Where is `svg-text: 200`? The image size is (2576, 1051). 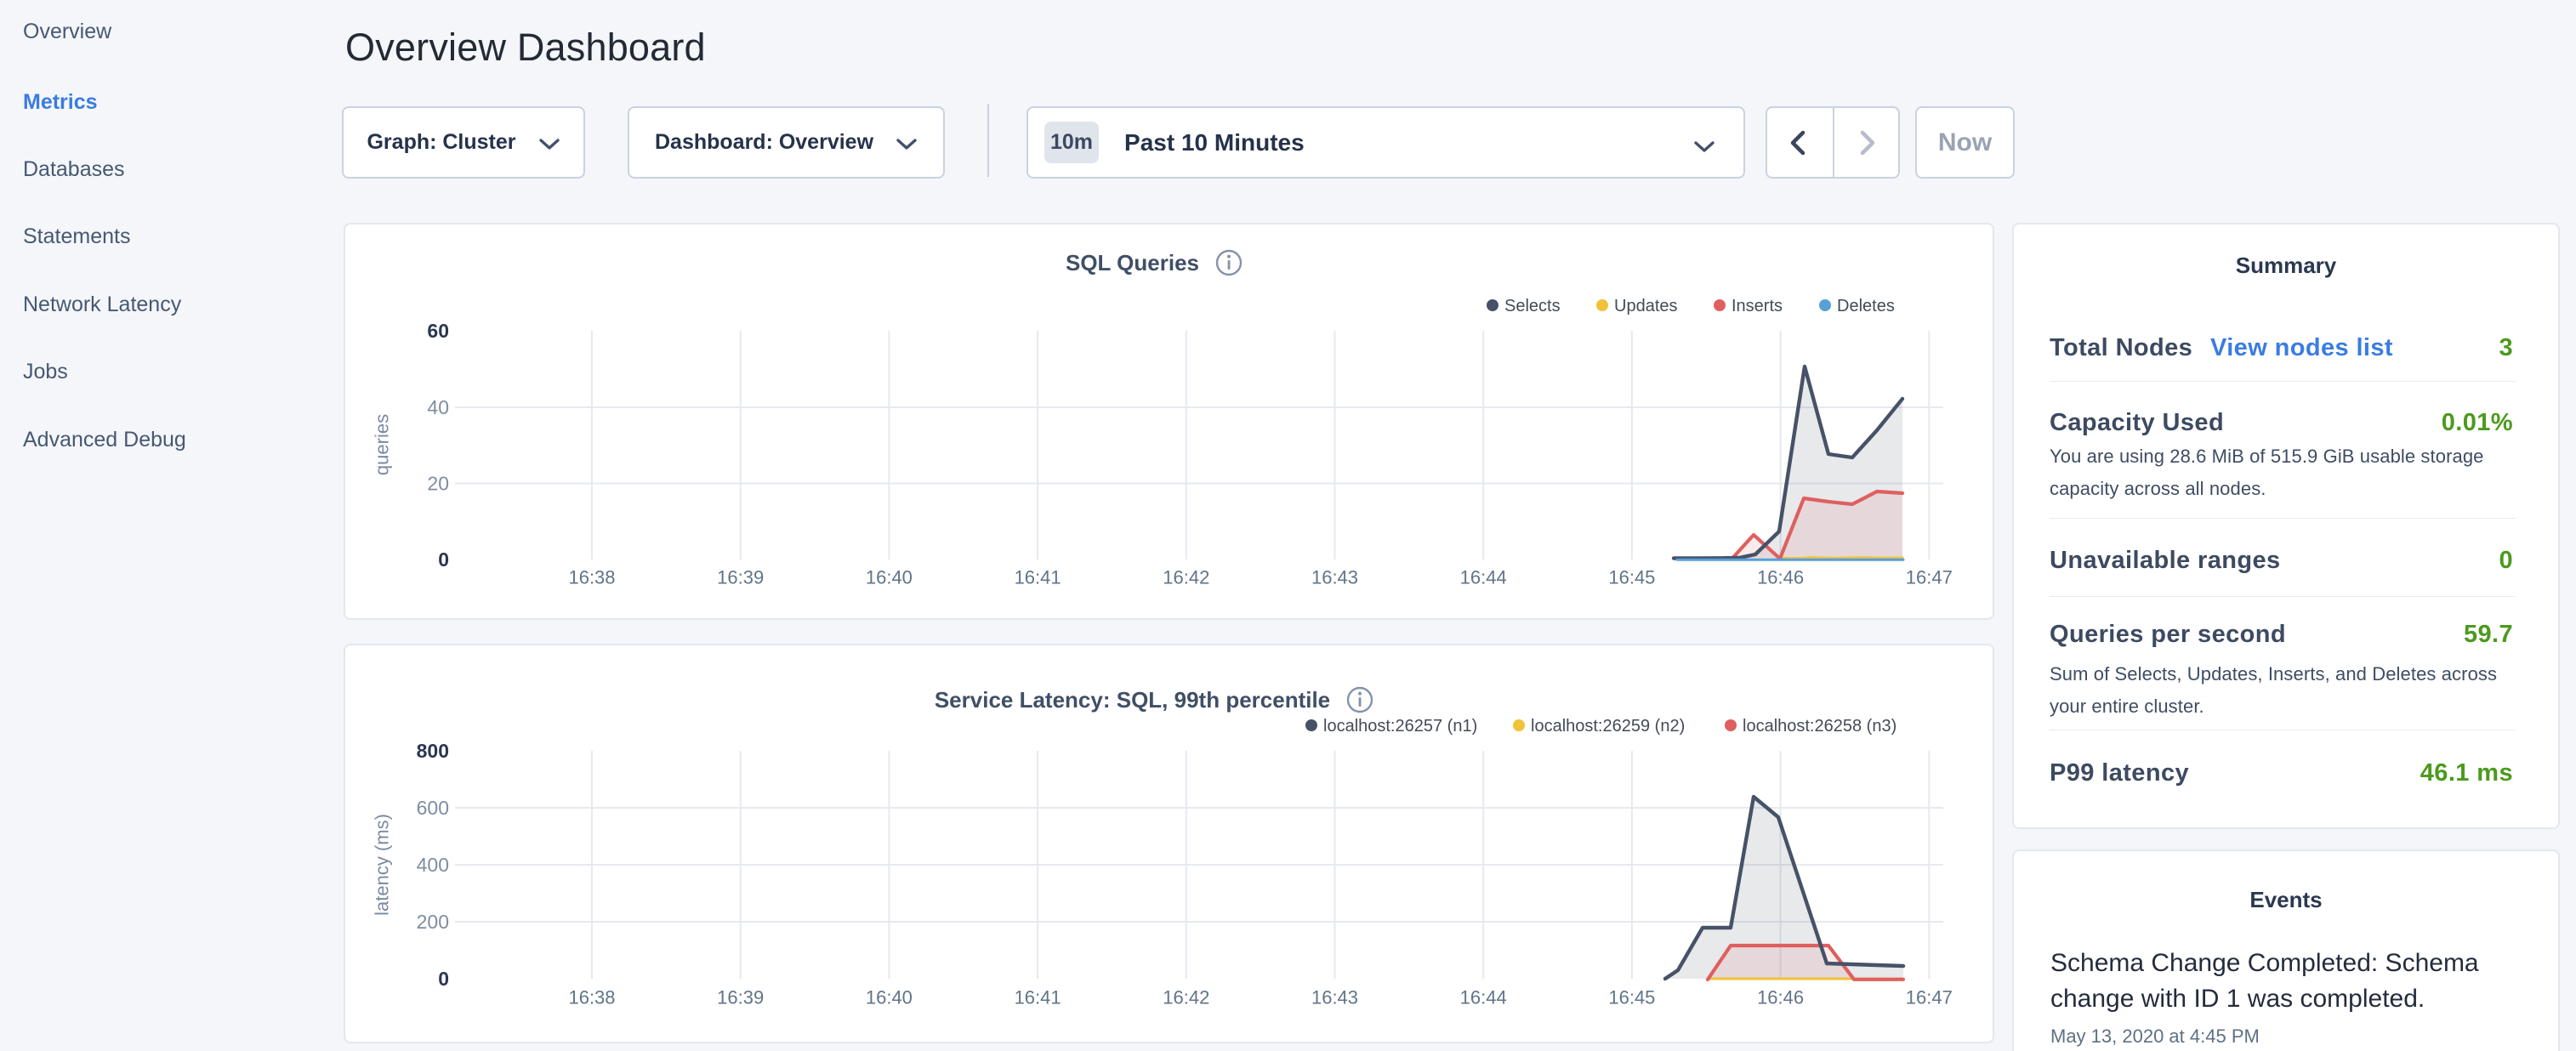 svg-text: 200 is located at coordinates (433, 922).